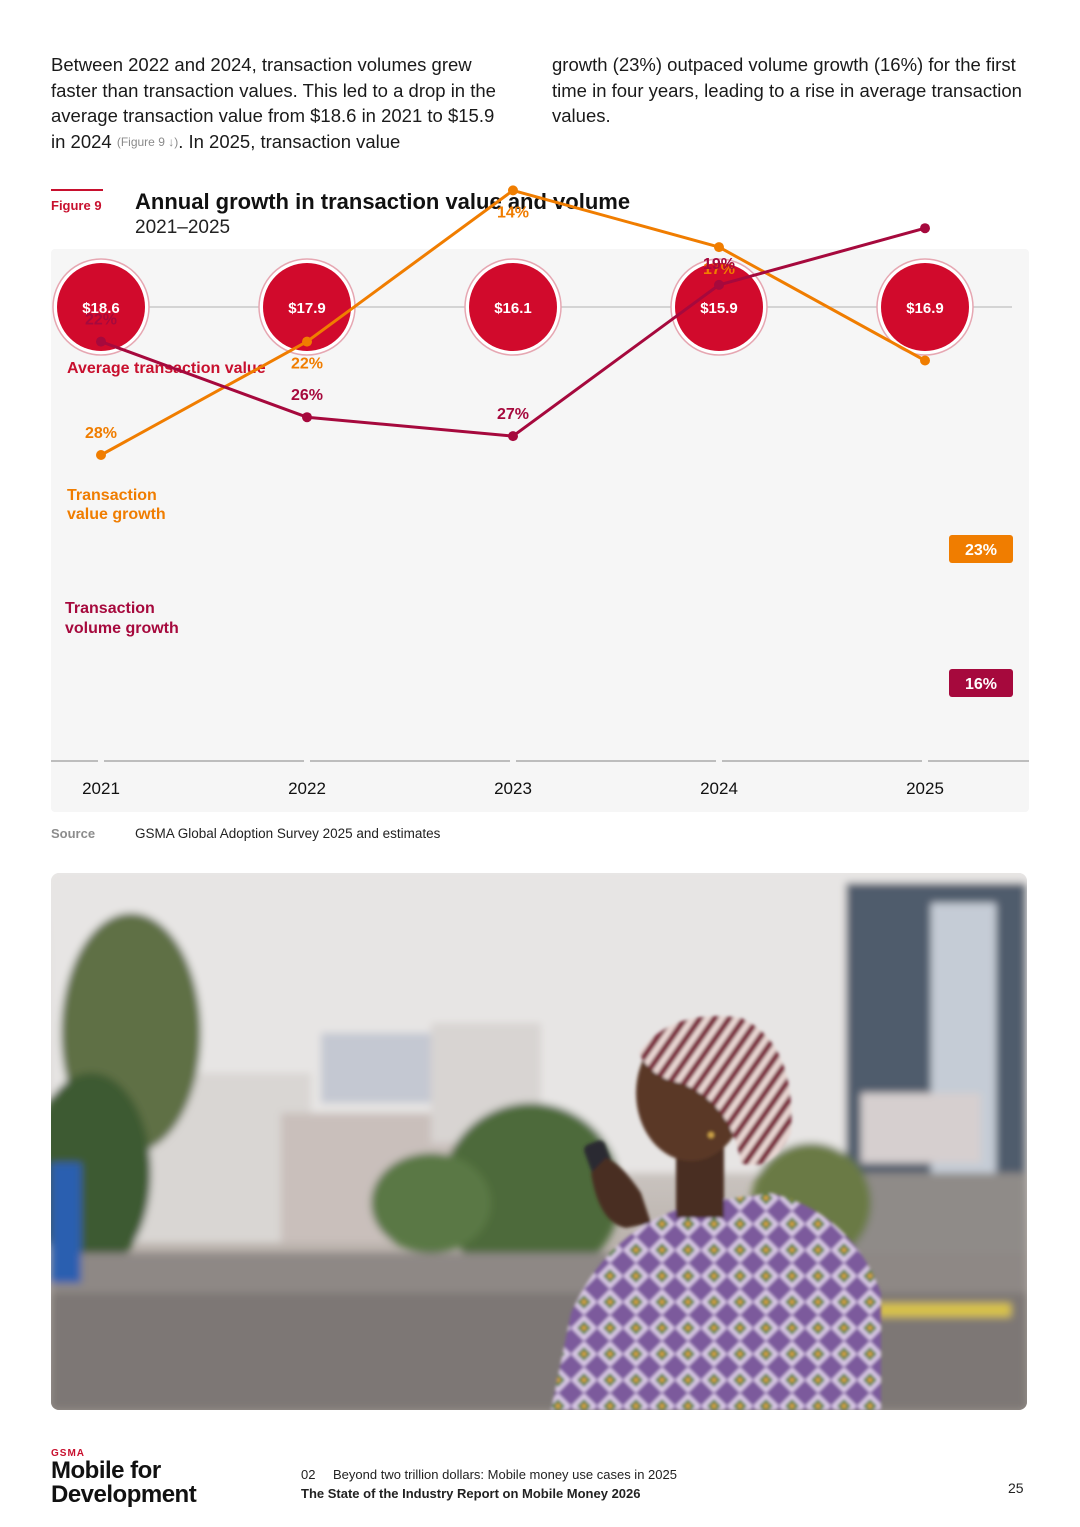  I want to click on value-growth-end-label: 23%, so click(981, 550).